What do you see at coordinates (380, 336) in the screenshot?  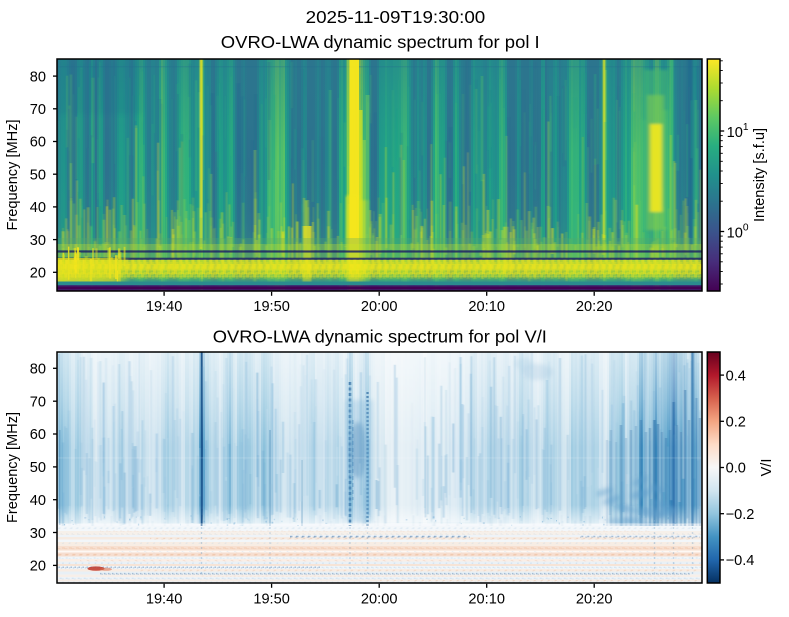 I see `svg-text:OVRO-LWA dynamic spectrum for: OVRO-LWA dynamic spectrum for pol V/I` at bounding box center [380, 336].